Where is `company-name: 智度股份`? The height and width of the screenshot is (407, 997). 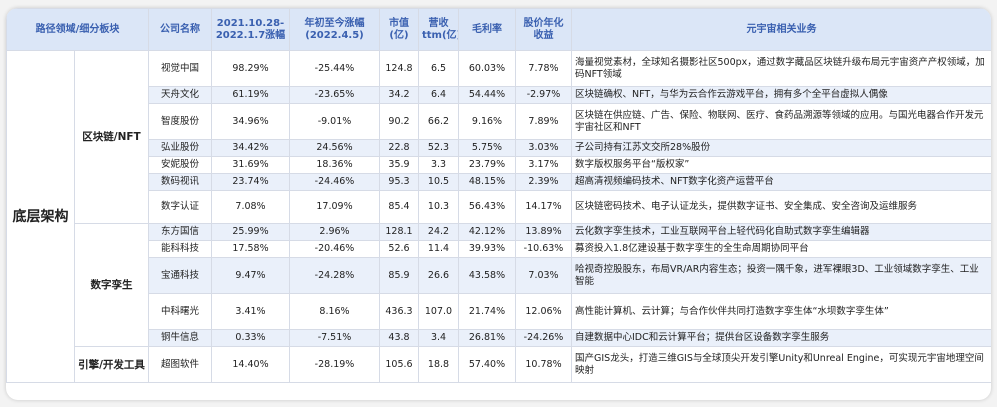 company-name: 智度股份 is located at coordinates (180, 121).